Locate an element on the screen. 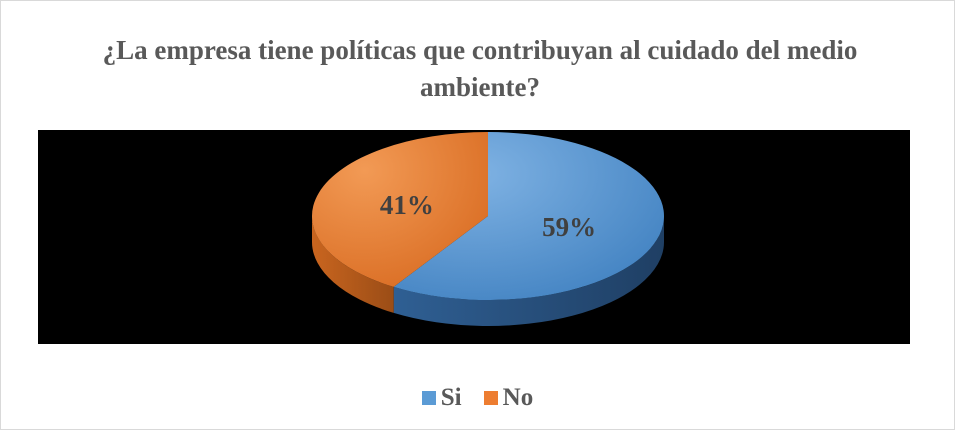 Image resolution: width=955 pixels, height=430 pixels. pie-slice-si is located at coordinates (528, 216).